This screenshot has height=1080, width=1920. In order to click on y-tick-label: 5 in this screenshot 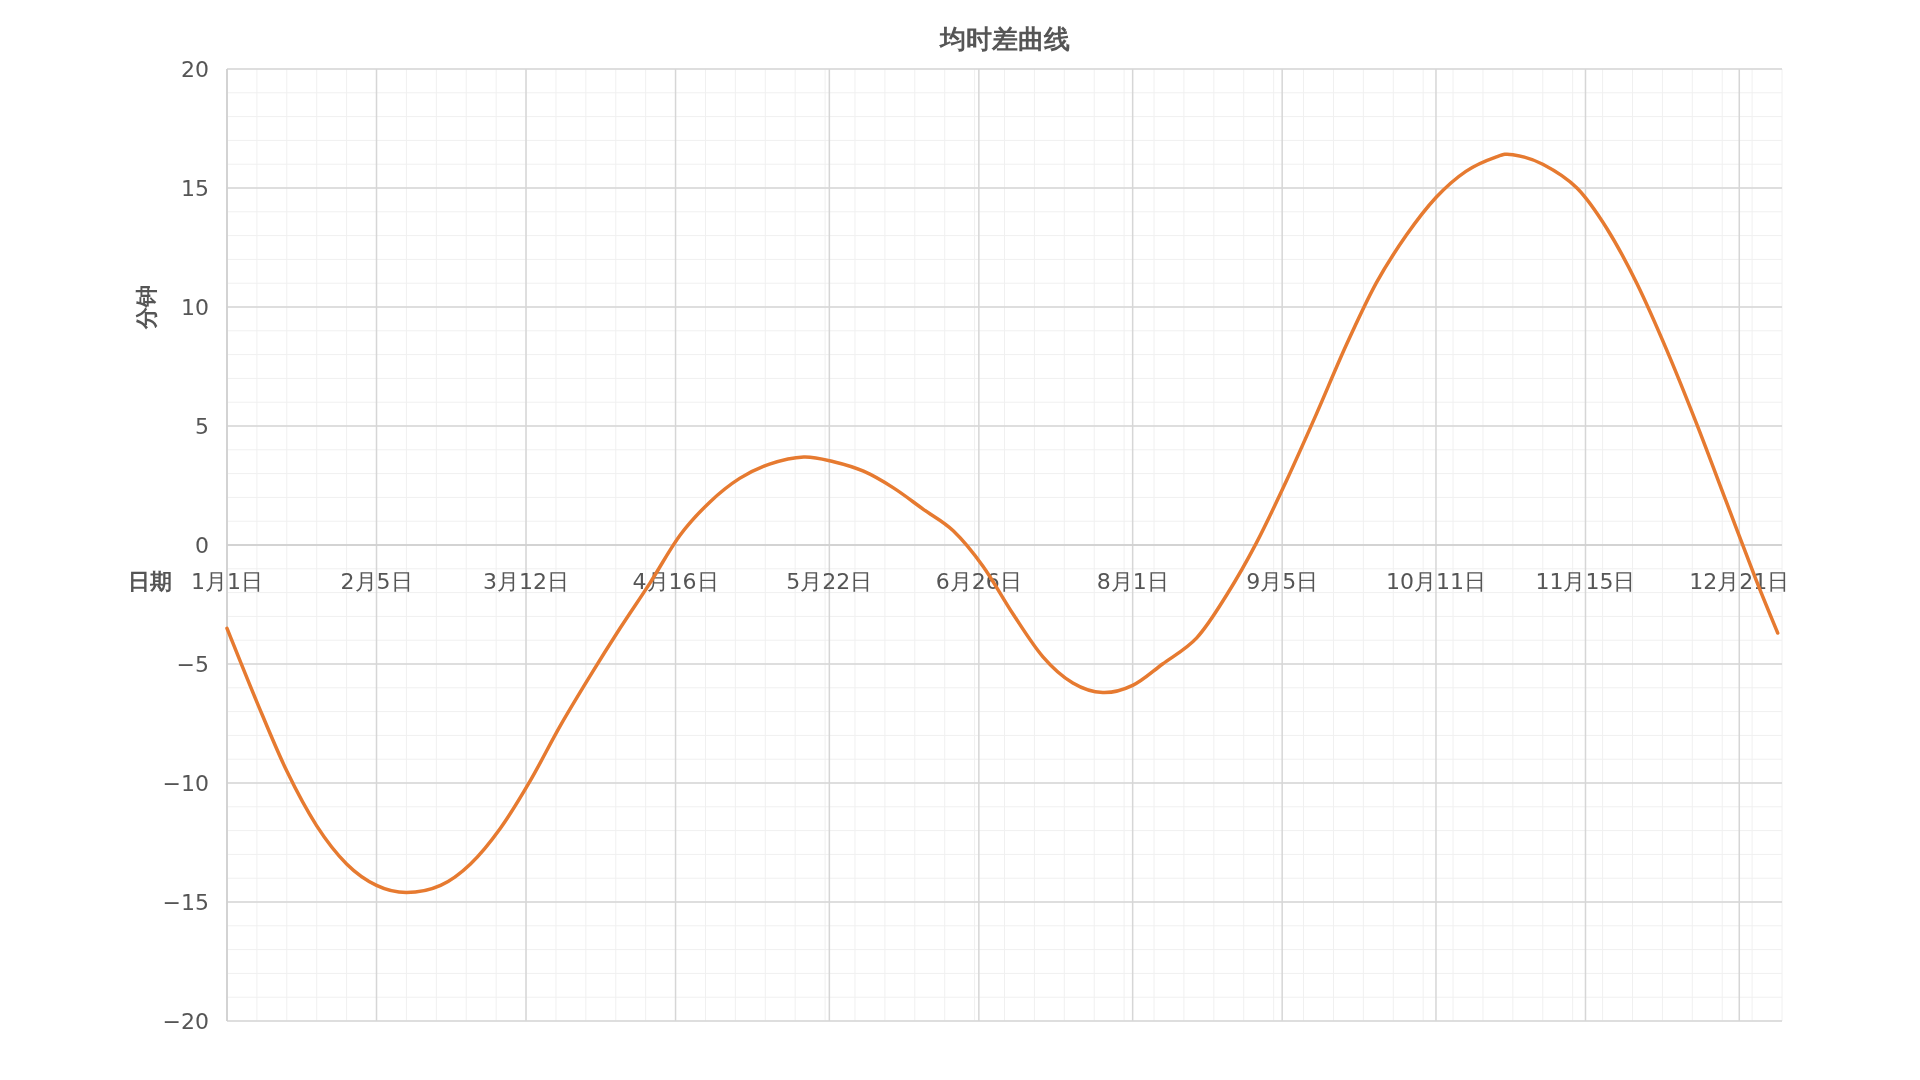, I will do `click(202, 426)`.